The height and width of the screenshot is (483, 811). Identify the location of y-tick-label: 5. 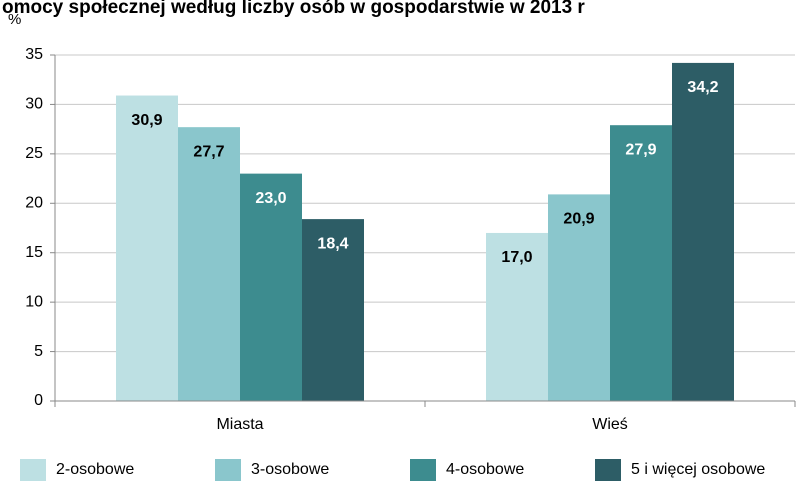
(38, 351).